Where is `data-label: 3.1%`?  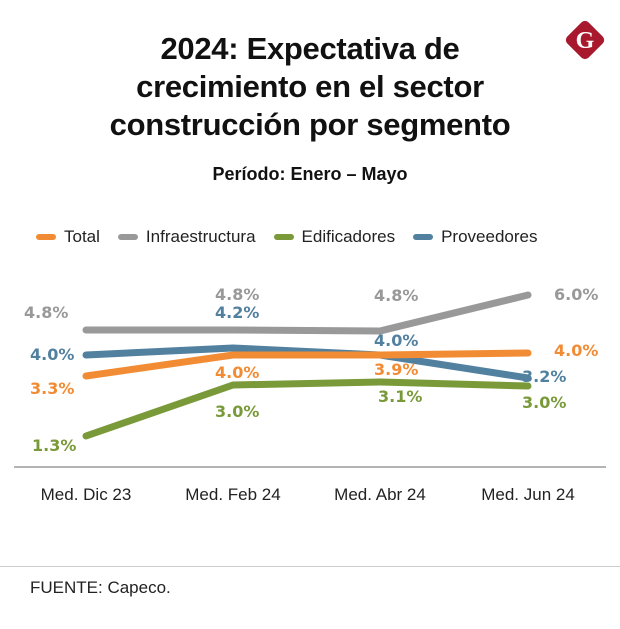 data-label: 3.1% is located at coordinates (400, 396).